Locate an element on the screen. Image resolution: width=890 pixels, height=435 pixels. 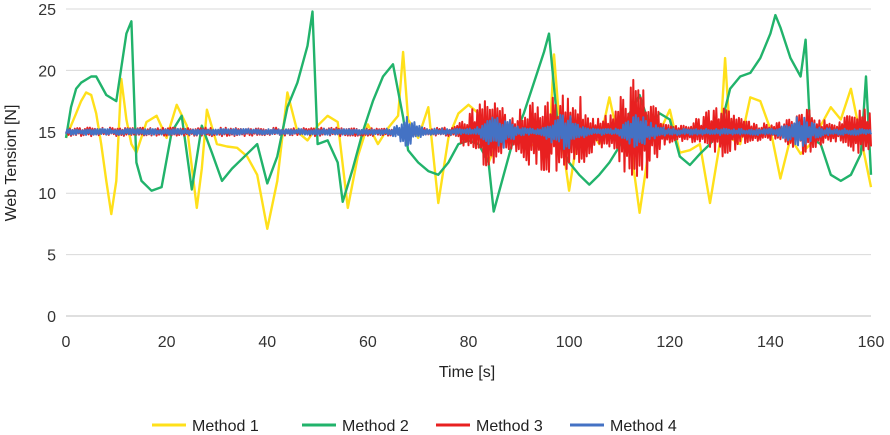
x-tick-label: 100 is located at coordinates (569, 342).